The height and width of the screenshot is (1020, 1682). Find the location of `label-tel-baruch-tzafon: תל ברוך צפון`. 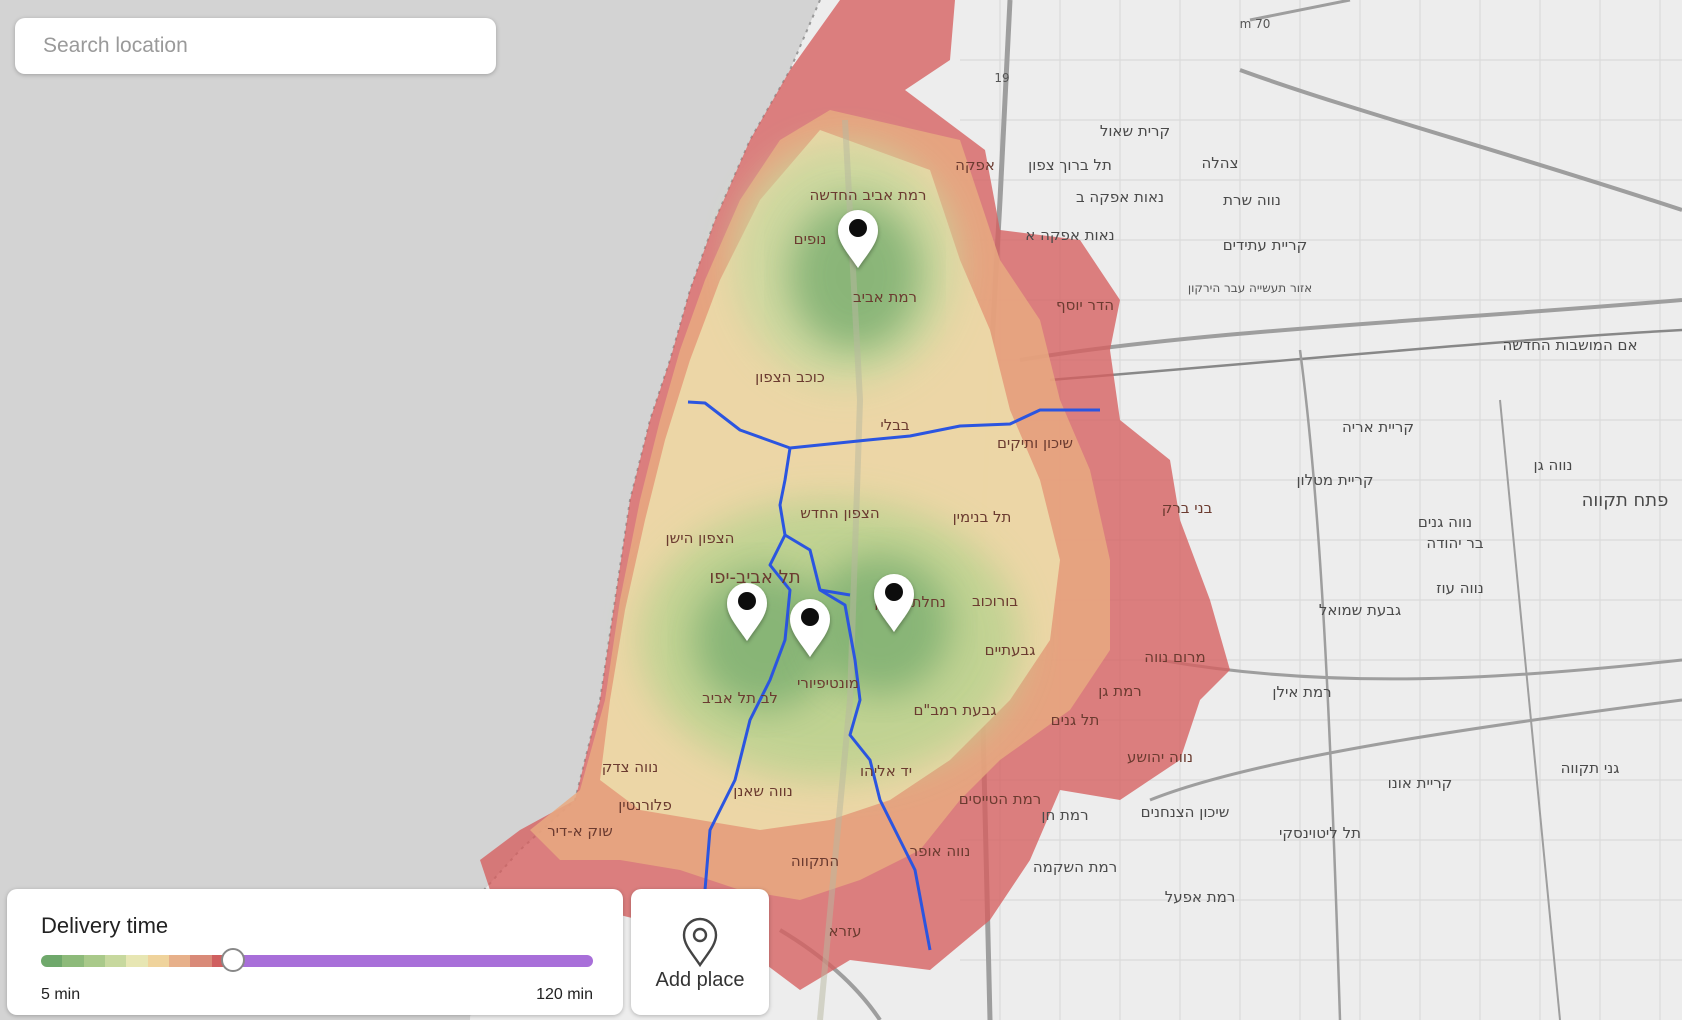

label-tel-baruch-tzafon: תל ברוך צפון is located at coordinates (1070, 165).